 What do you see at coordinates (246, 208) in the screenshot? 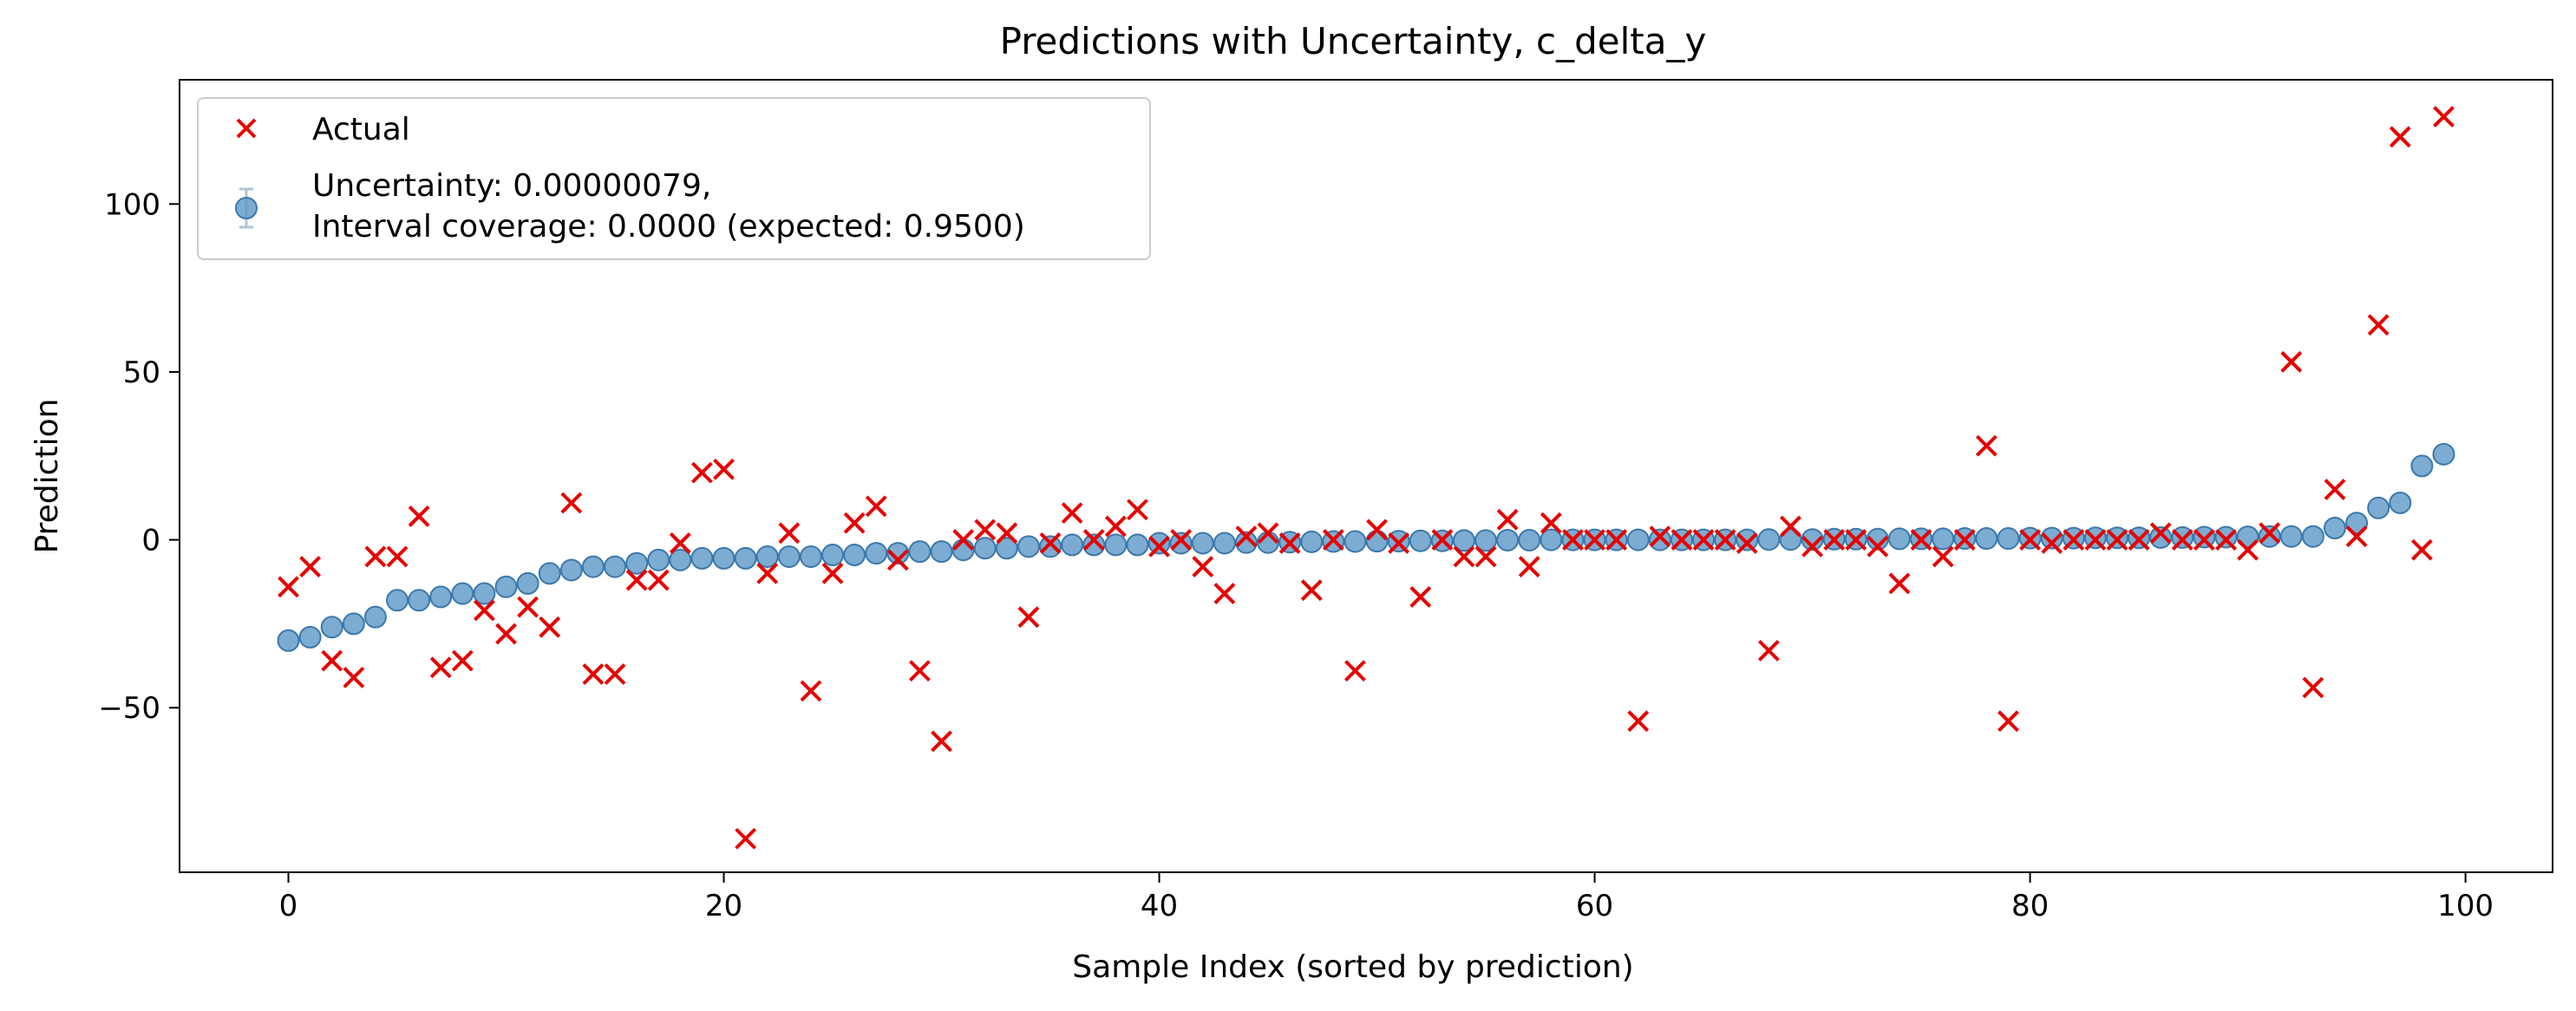
I see `legend-prediction-marker` at bounding box center [246, 208].